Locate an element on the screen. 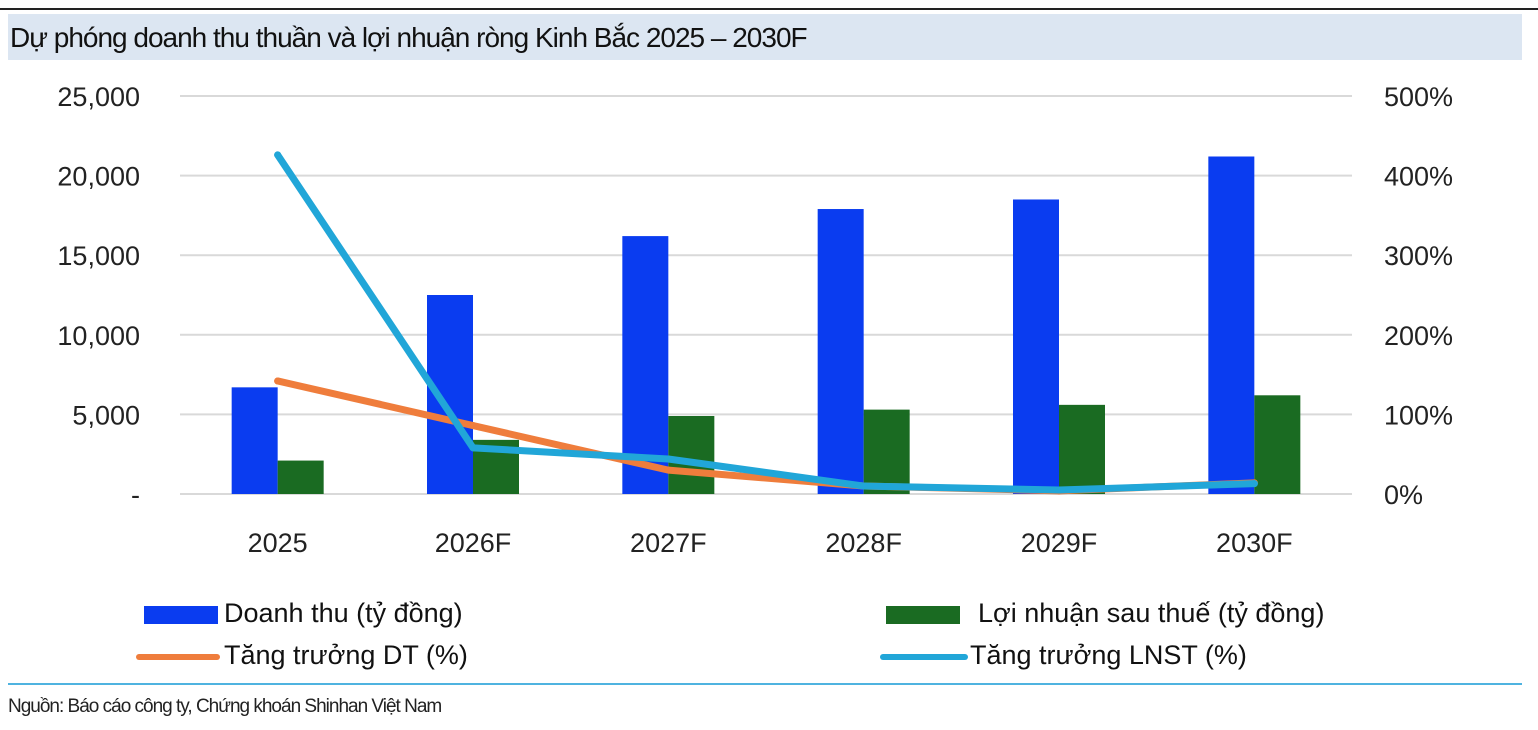  y-right-tick-label: 200% is located at coordinates (1418, 336).